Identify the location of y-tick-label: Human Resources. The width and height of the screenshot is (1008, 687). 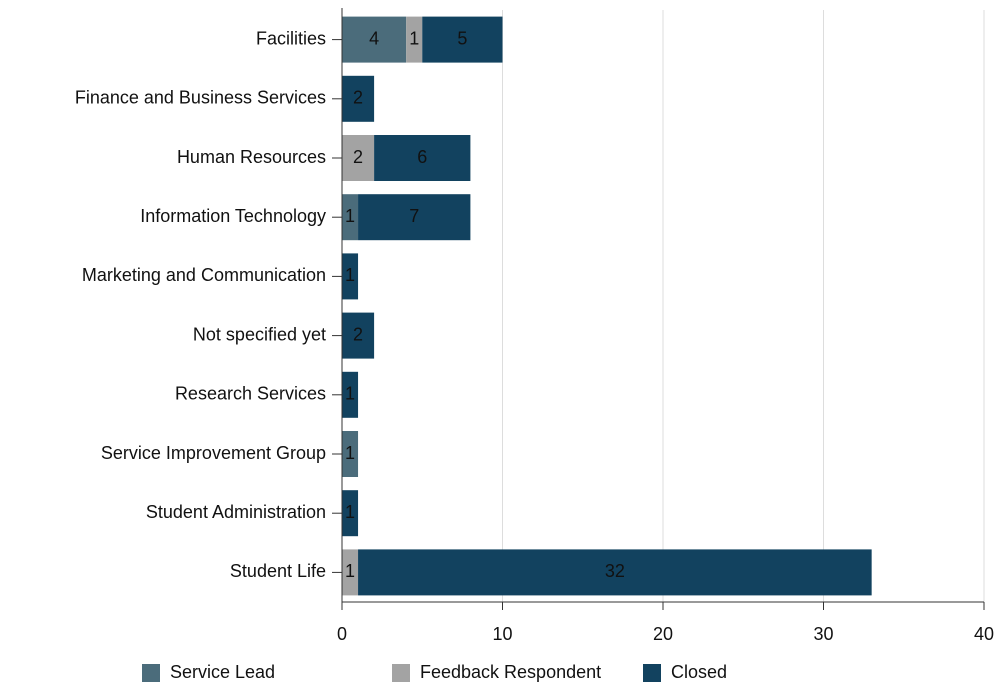
(251, 157).